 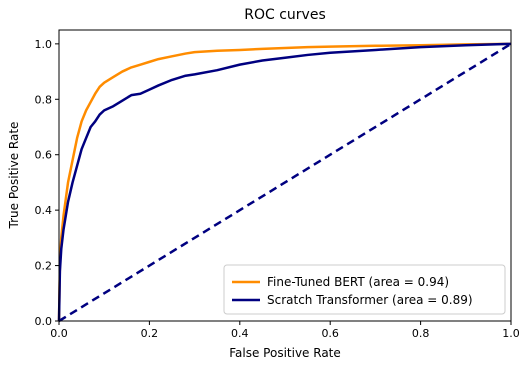 What do you see at coordinates (150, 333) in the screenshot?
I see `x-tick-label: 0.2` at bounding box center [150, 333].